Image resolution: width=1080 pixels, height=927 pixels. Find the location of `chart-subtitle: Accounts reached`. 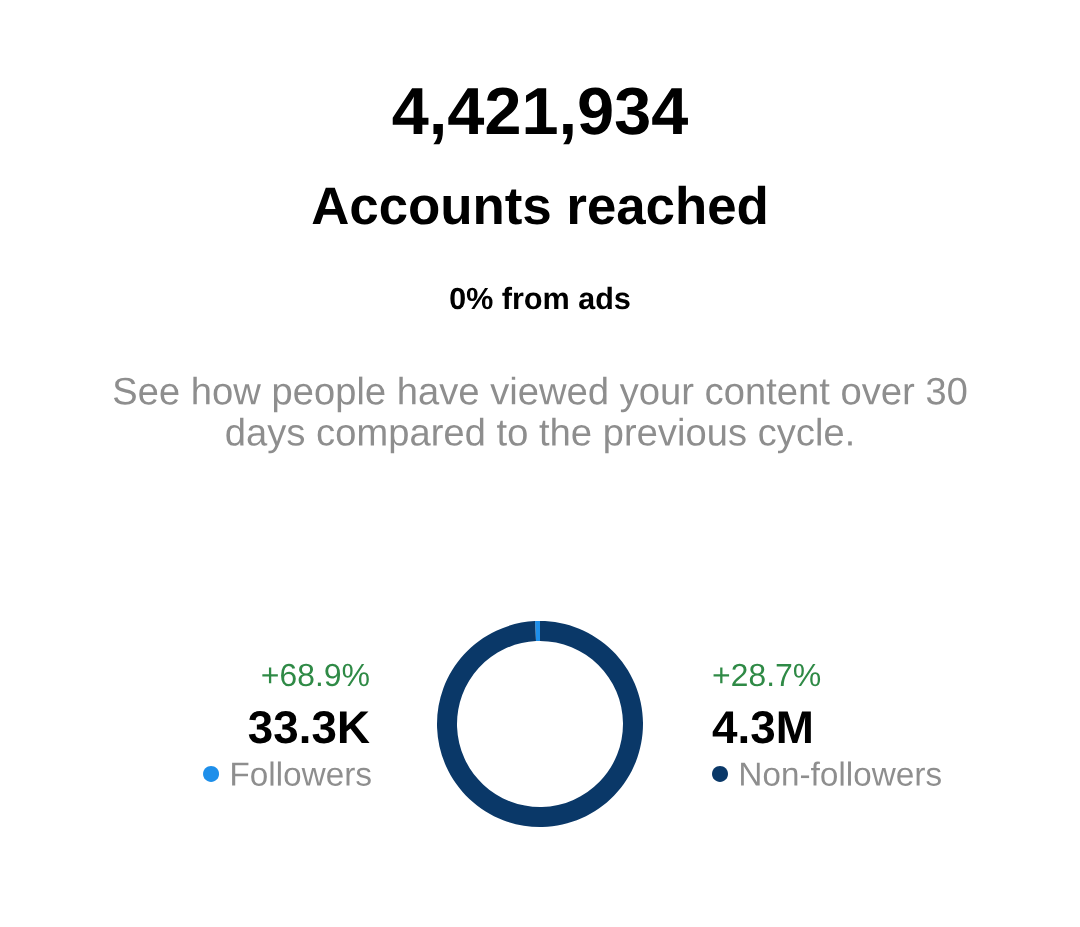

chart-subtitle: Accounts reached is located at coordinates (539, 205).